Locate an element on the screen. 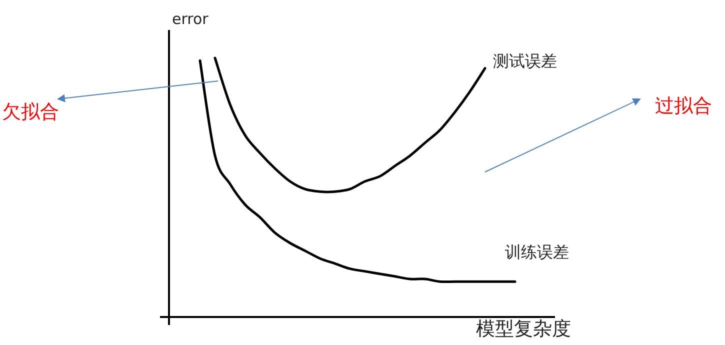  text: 欠拟合 is located at coordinates (30, 112).